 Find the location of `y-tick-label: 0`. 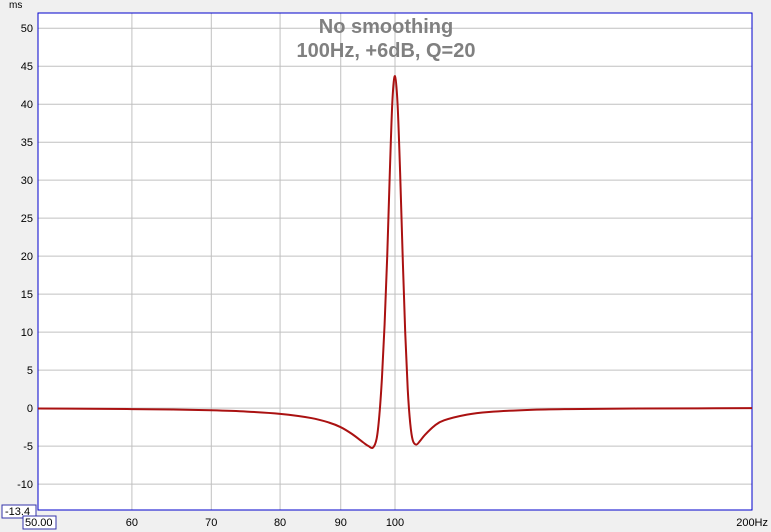

y-tick-label: 0 is located at coordinates (30, 409).